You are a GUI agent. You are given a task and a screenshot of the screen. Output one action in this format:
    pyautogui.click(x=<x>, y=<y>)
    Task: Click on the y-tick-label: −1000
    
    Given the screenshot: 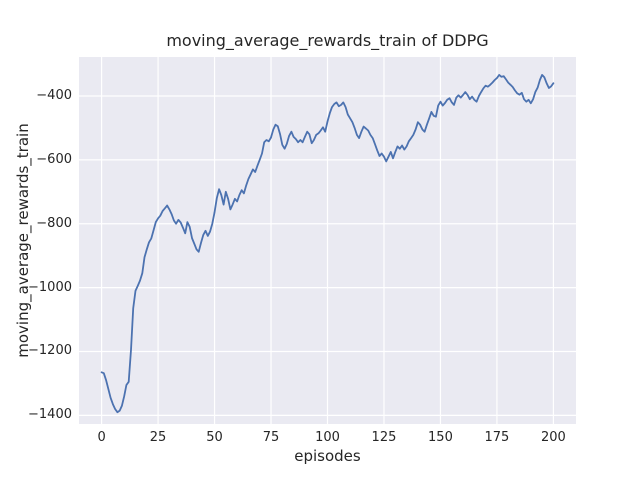 What is the action you would take?
    pyautogui.click(x=50, y=287)
    